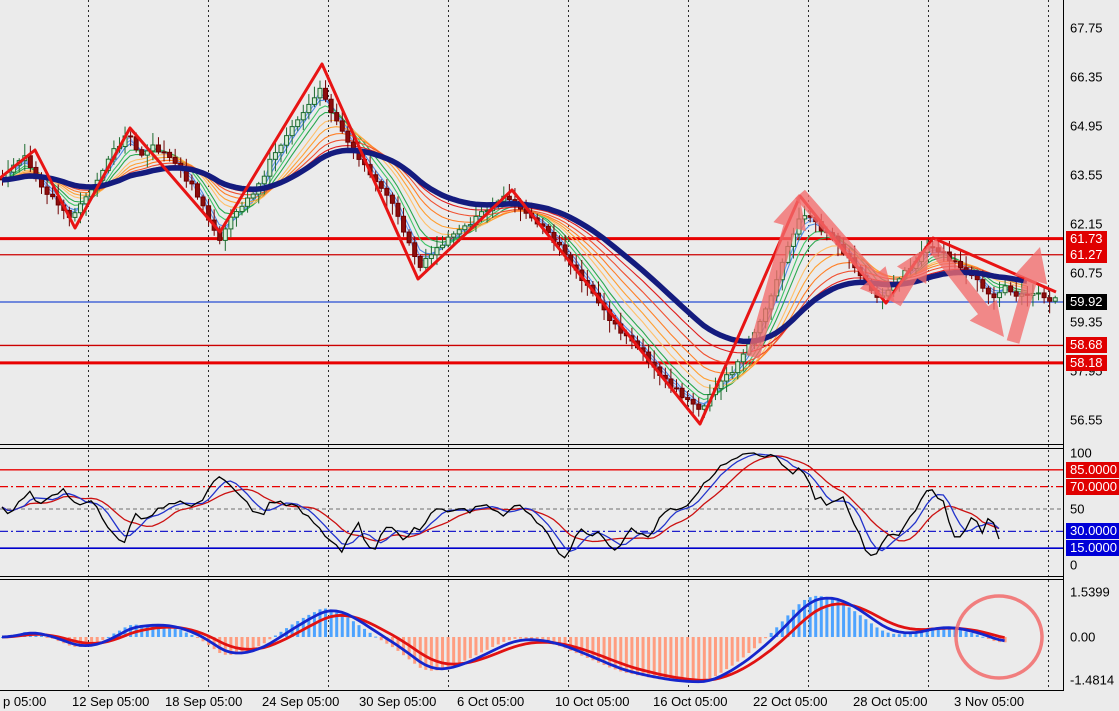 The image size is (1119, 711). I want to click on macd-panel, so click(504, 639).